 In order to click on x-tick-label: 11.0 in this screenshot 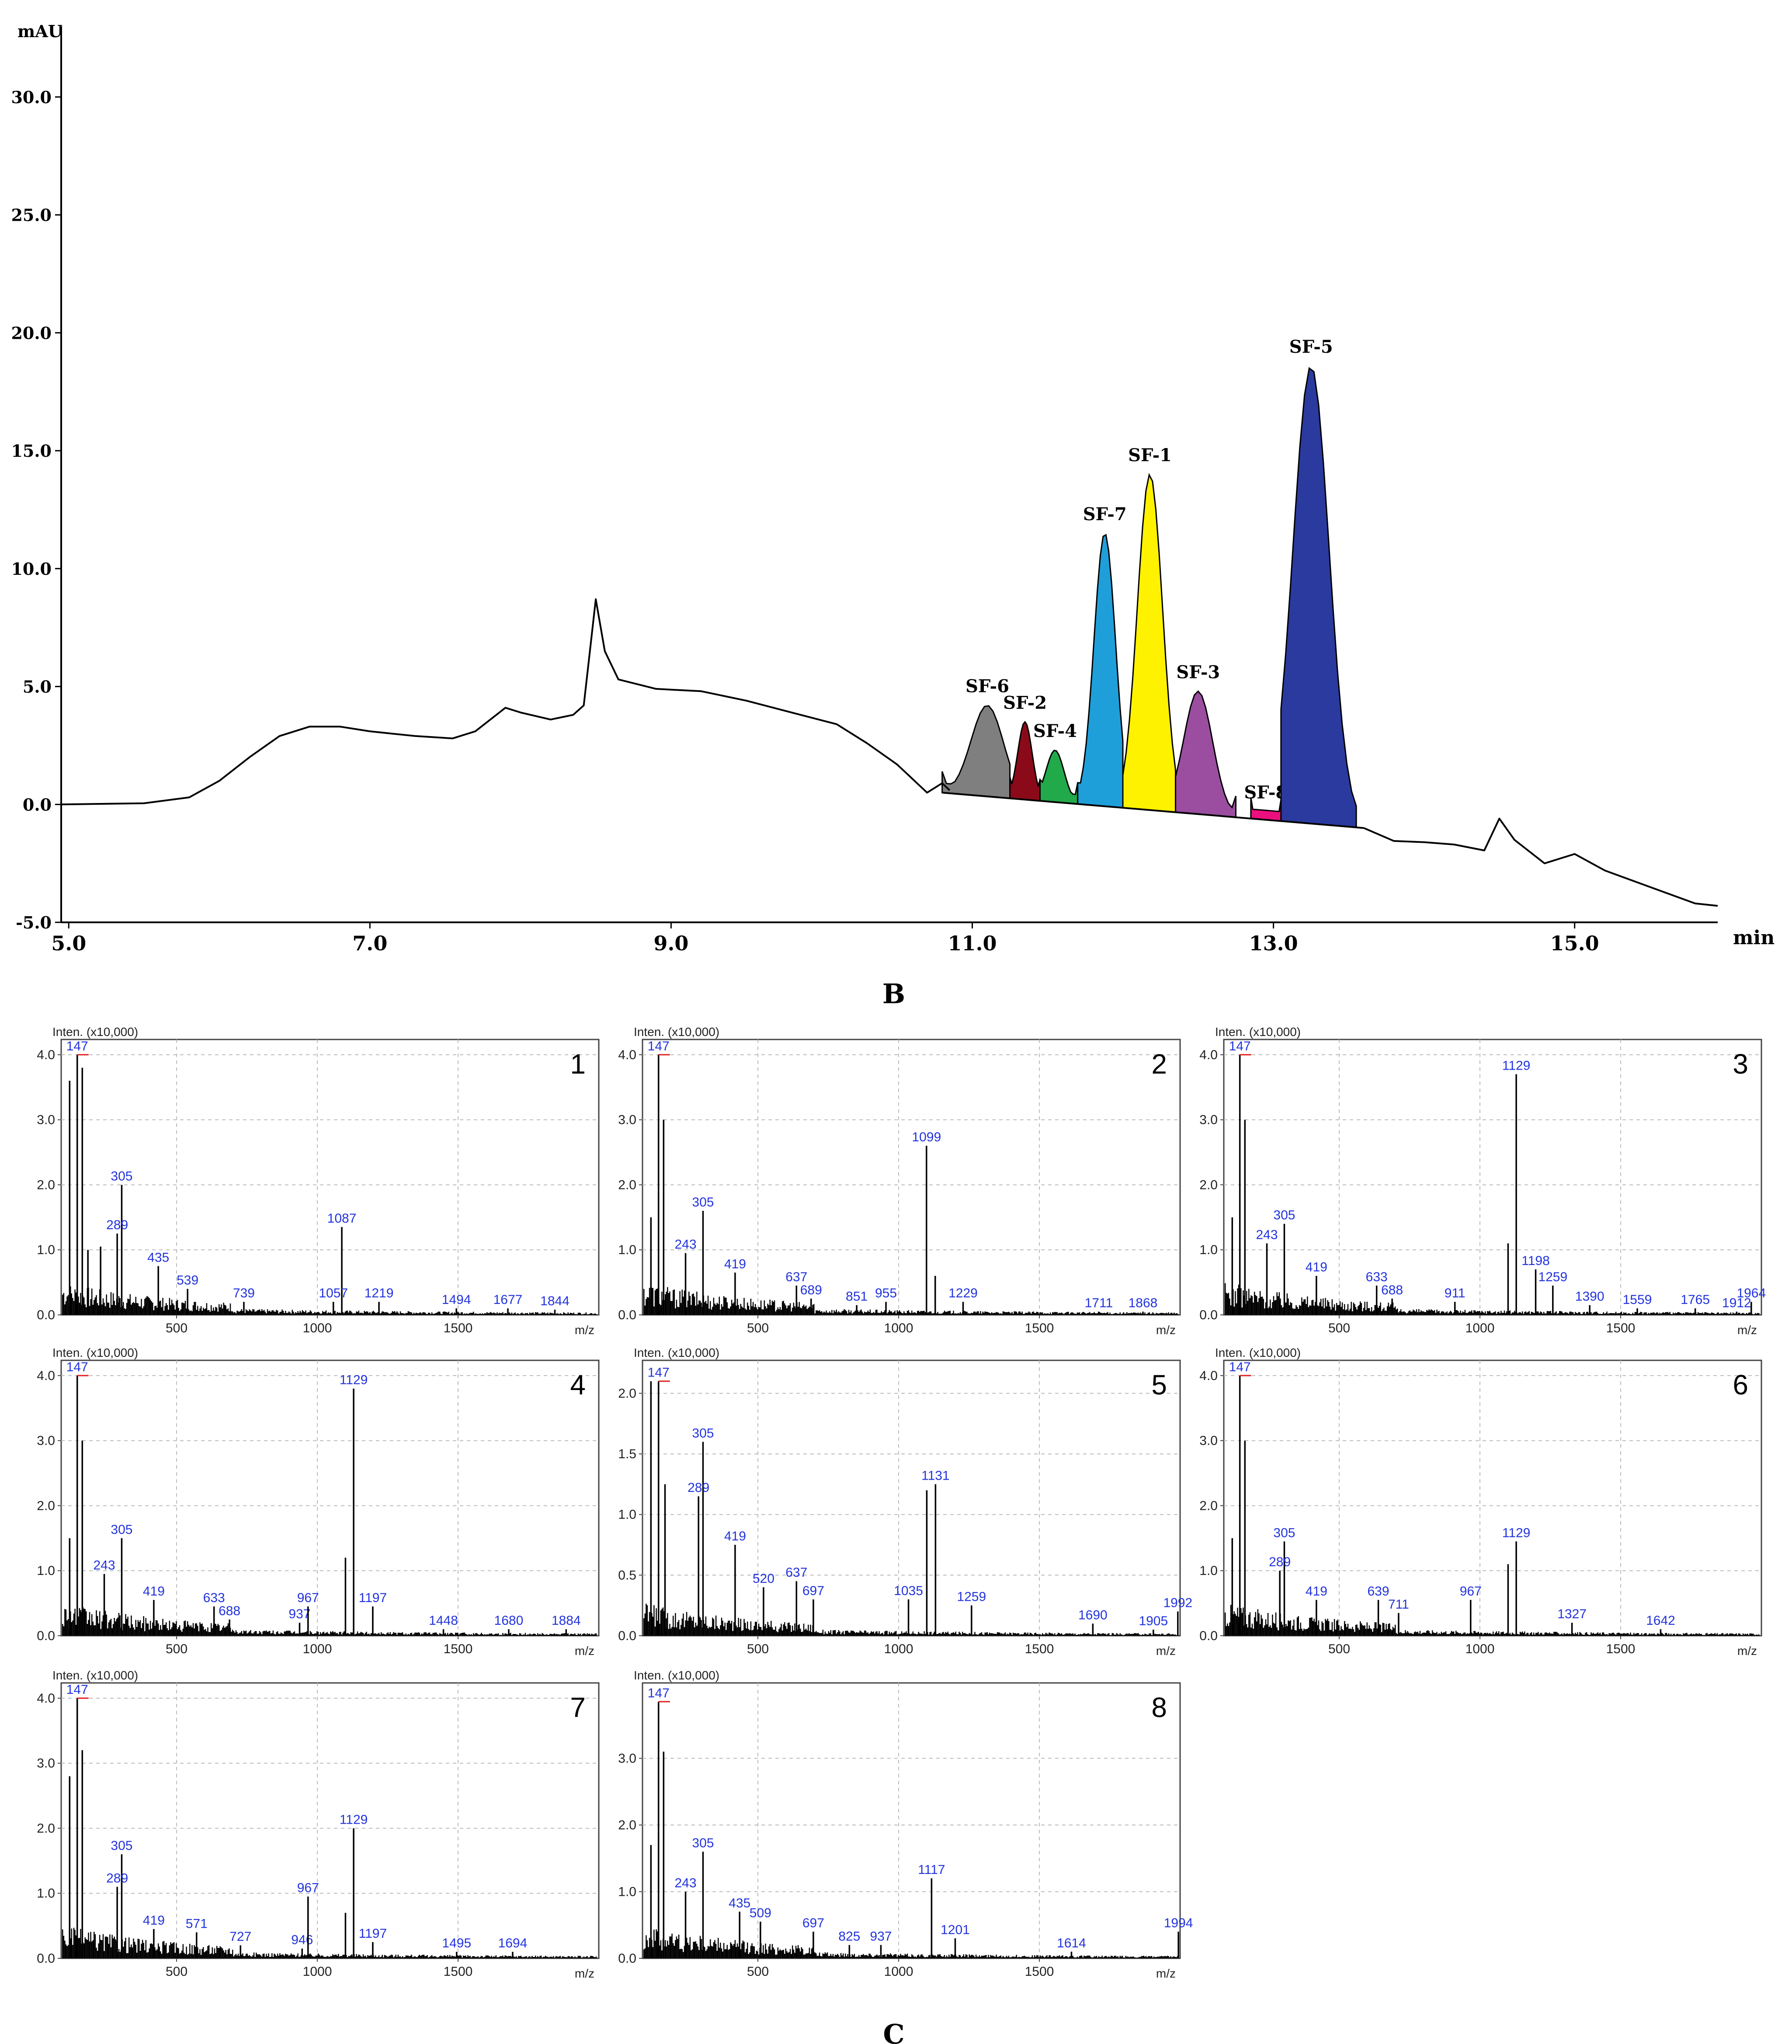, I will do `click(972, 943)`.